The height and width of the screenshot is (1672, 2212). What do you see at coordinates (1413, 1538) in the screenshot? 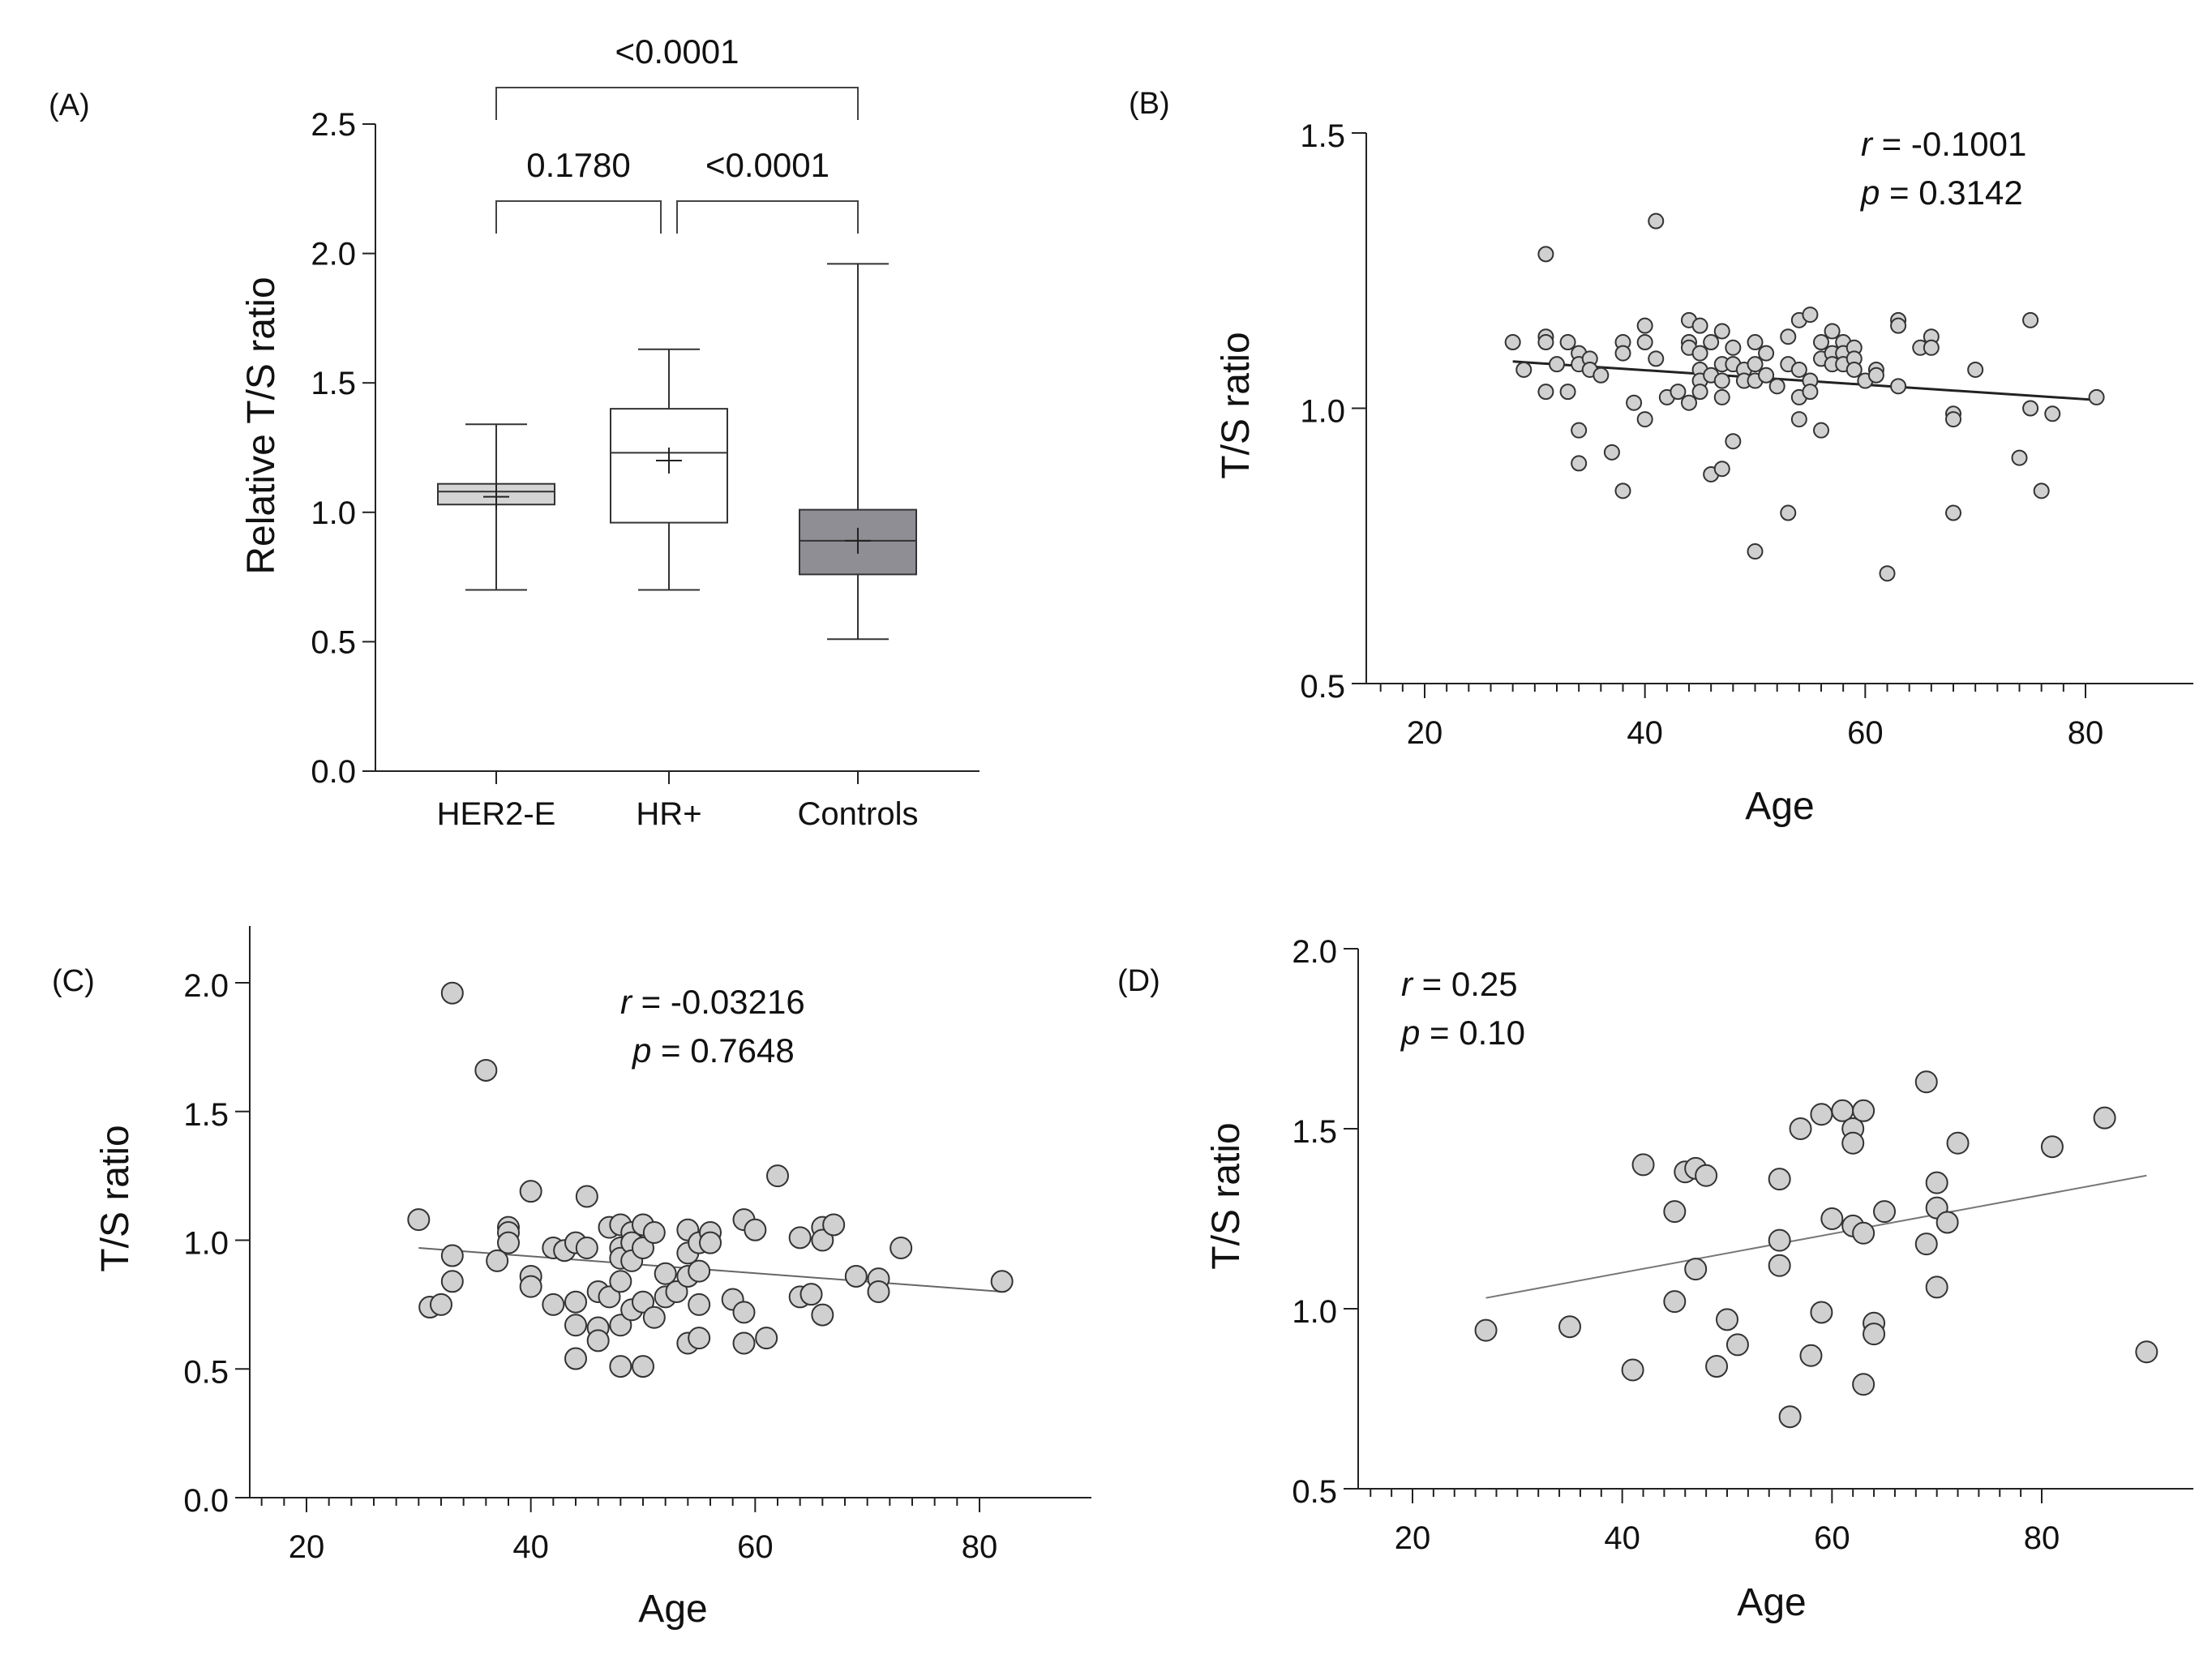
I see `panel-d-x-tick-label: 20` at bounding box center [1413, 1538].